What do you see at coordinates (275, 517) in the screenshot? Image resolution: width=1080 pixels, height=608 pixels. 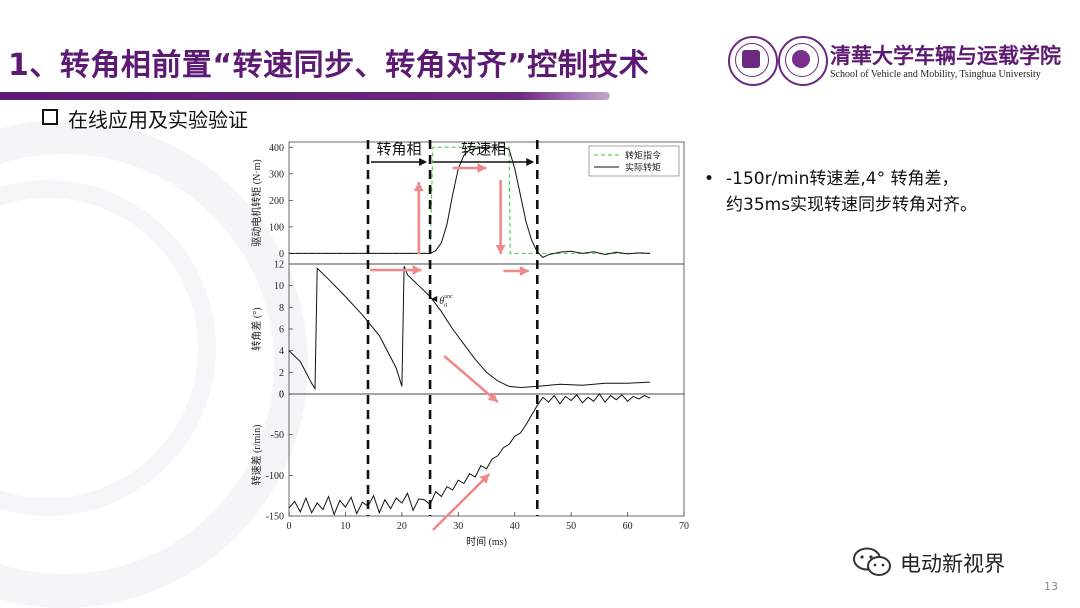 I see `y-tick-label-speed: -150` at bounding box center [275, 517].